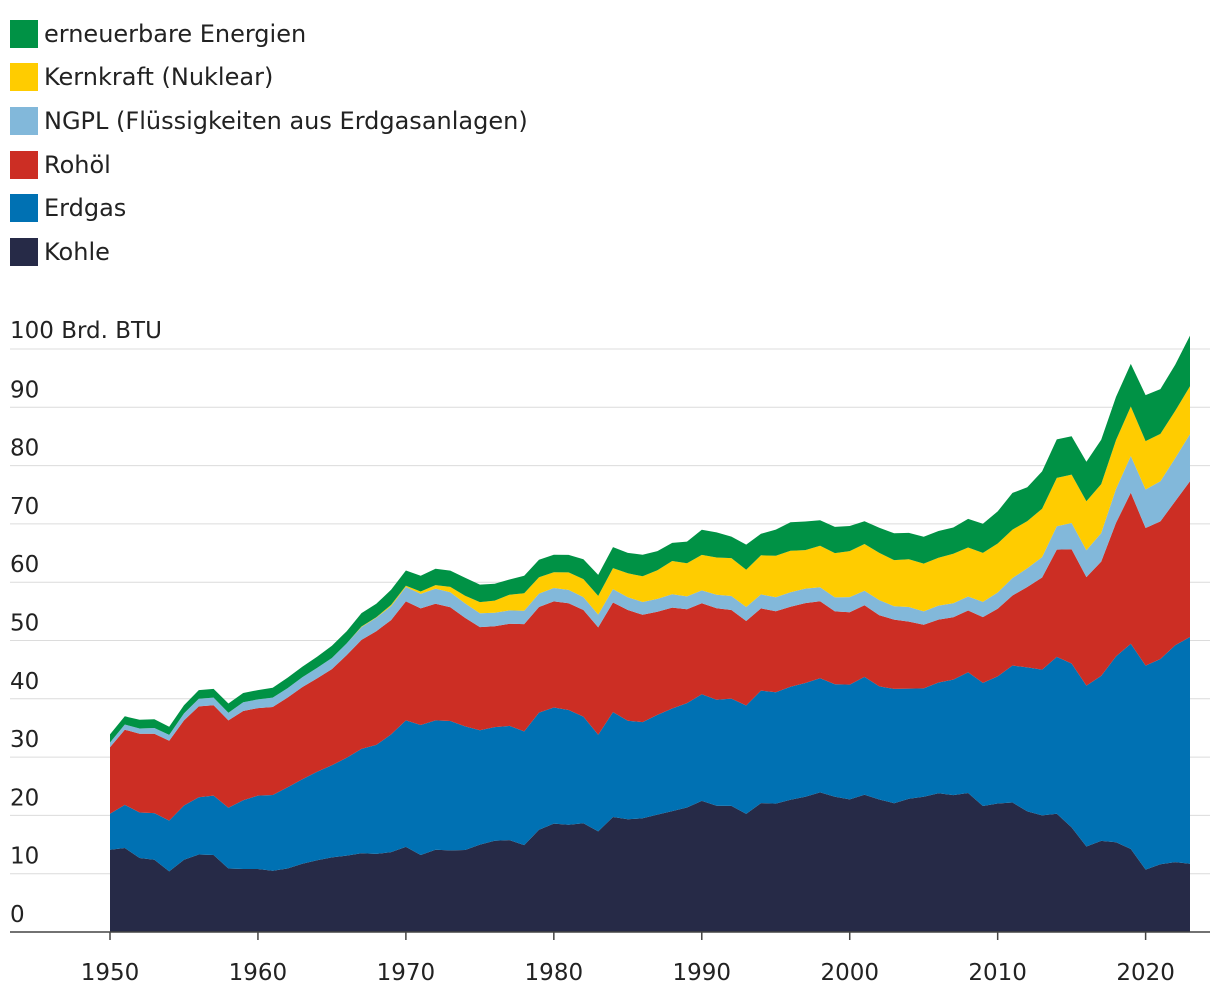  I want to click on y-tick-label-50: 50, so click(24, 624).